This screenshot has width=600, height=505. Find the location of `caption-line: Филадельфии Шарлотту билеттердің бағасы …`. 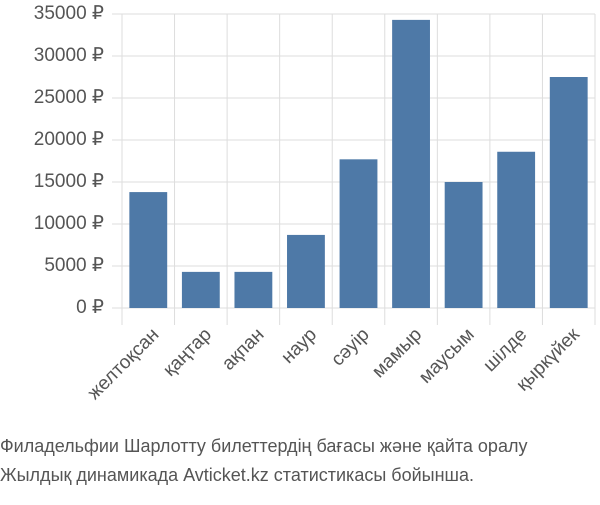

caption-line: Филадельфии Шарлотту билеттердің бағасы … is located at coordinates (263, 446).